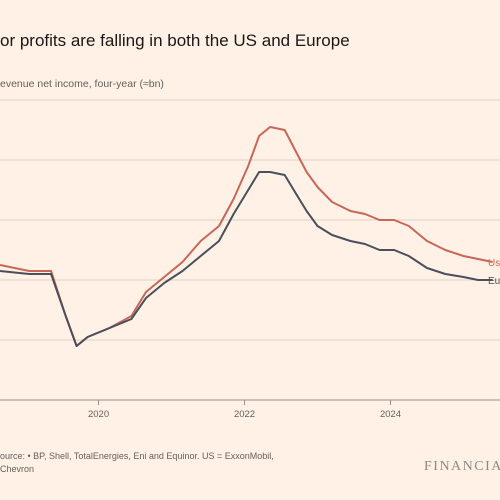 Image resolution: width=500 pixels, height=500 pixels. I want to click on source-line-2: Chevron, so click(17, 469).